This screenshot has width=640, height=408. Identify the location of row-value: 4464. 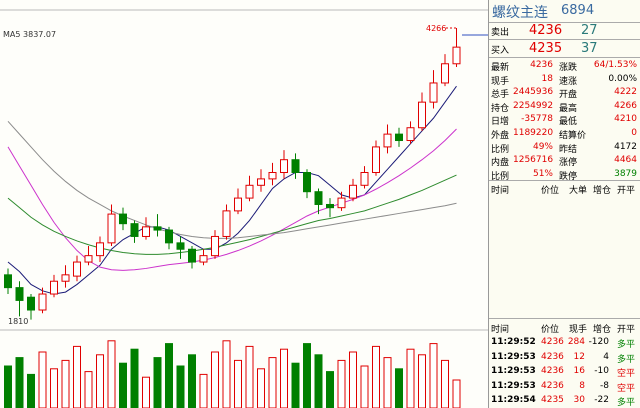
(625, 160).